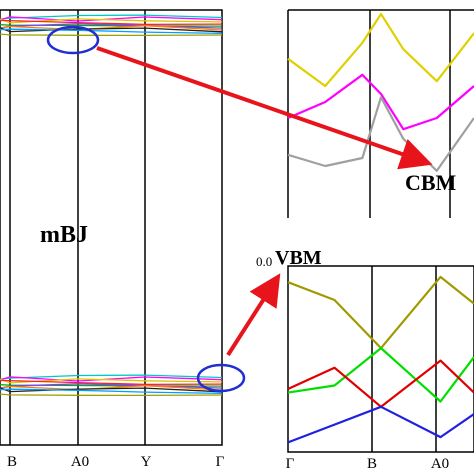 This screenshot has width=474, height=474. Describe the element at coordinates (12, 462) in the screenshot. I see `main-xtick-b: B` at that location.